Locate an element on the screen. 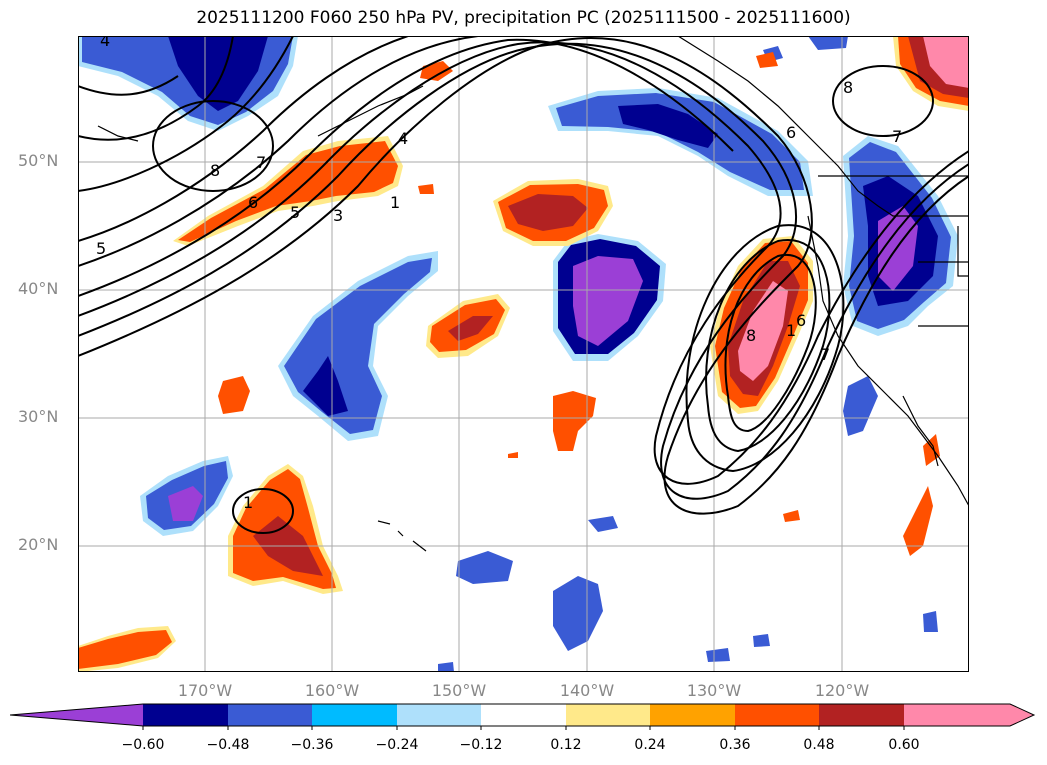 Image resolution: width=1047 pixels, height=765 pixels. lon-label-120w: 120°W is located at coordinates (842, 690).